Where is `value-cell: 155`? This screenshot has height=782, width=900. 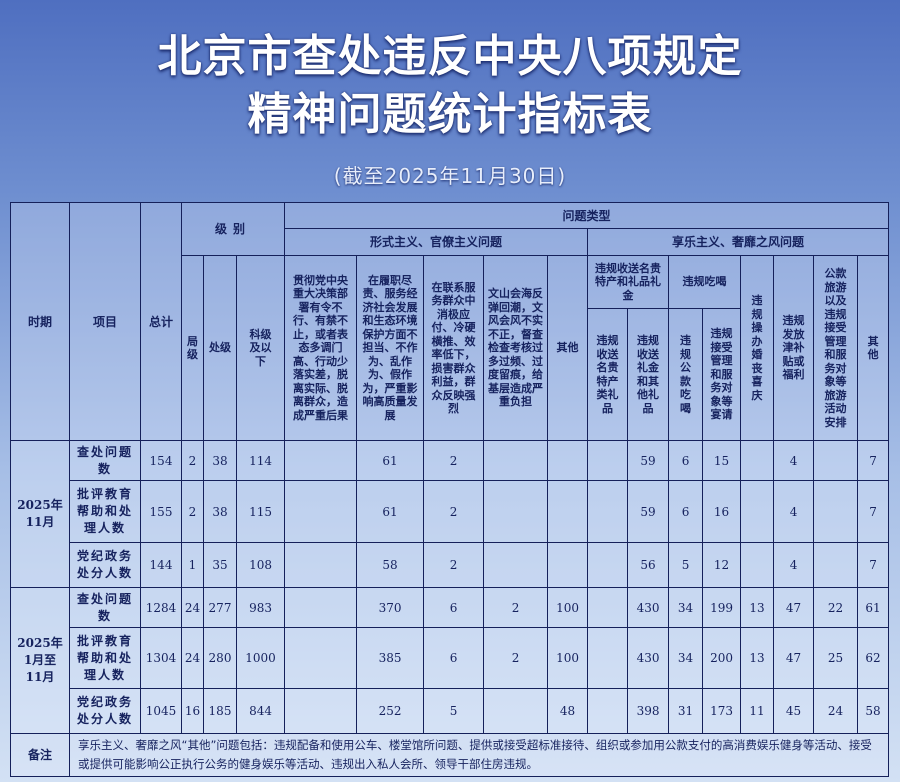 value-cell: 155 is located at coordinates (161, 511).